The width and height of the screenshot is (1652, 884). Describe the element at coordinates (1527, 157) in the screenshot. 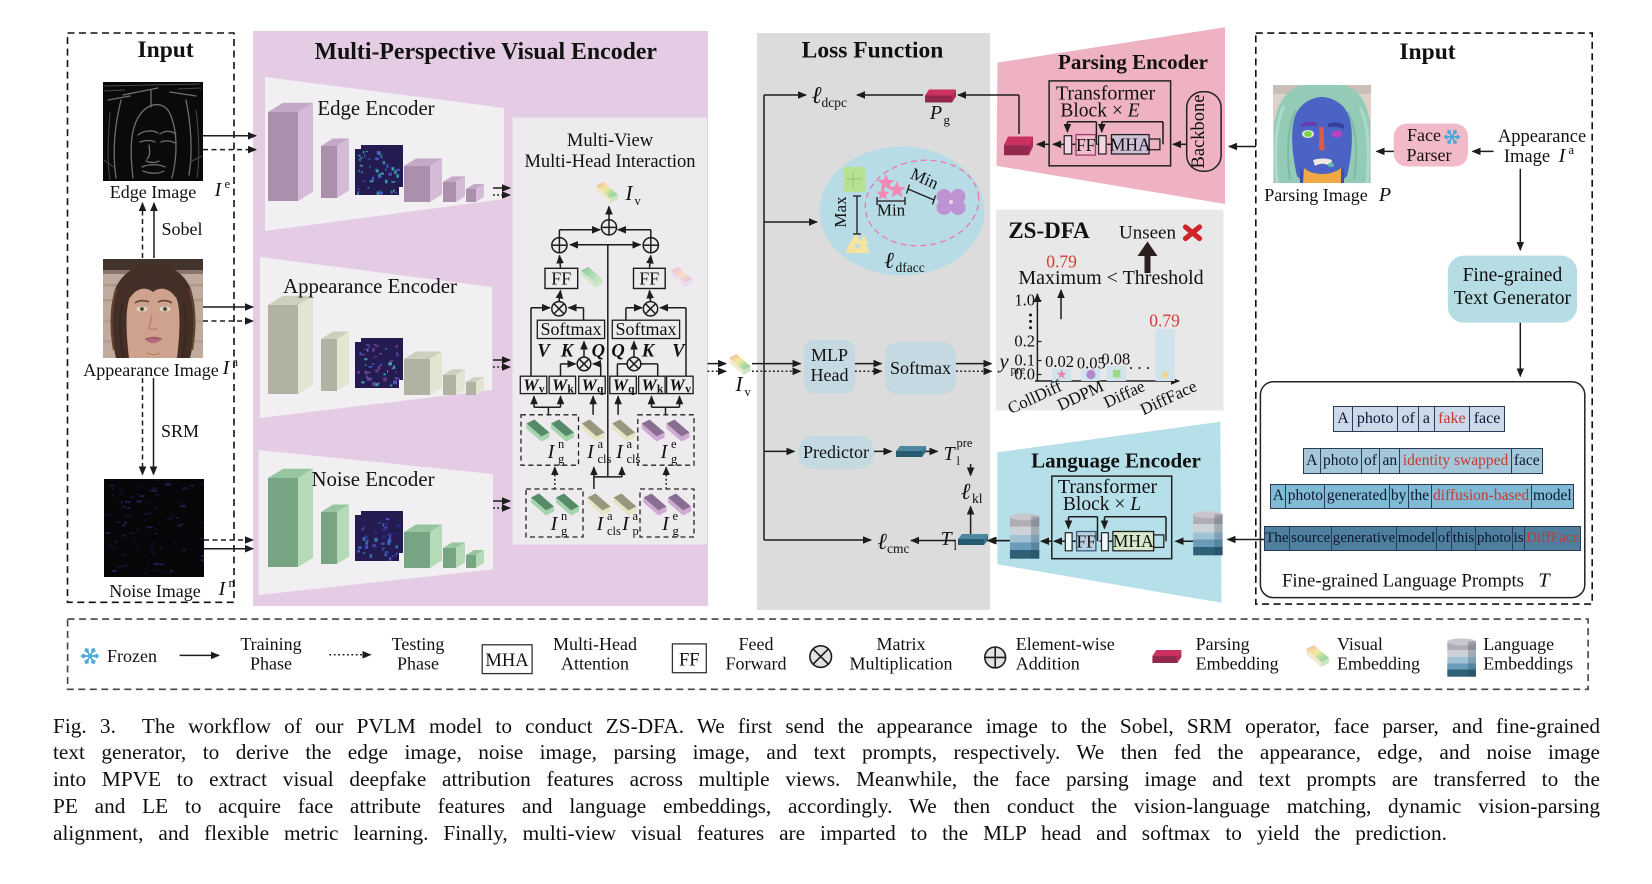

I see `svg-text: Image` at that location.